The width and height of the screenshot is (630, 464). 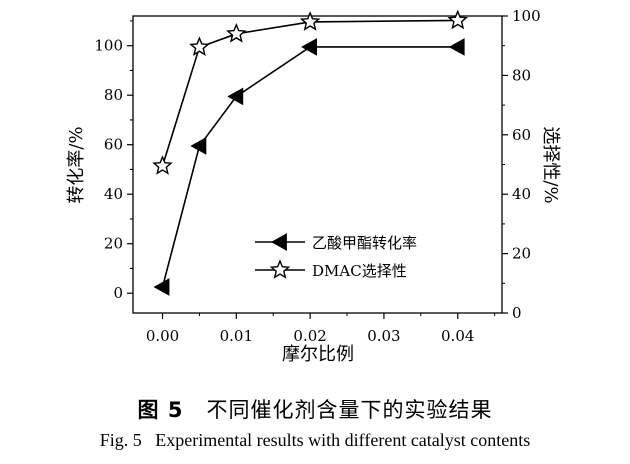 What do you see at coordinates (120, 440) in the screenshot?
I see `figure-number-en: Fig. 5` at bounding box center [120, 440].